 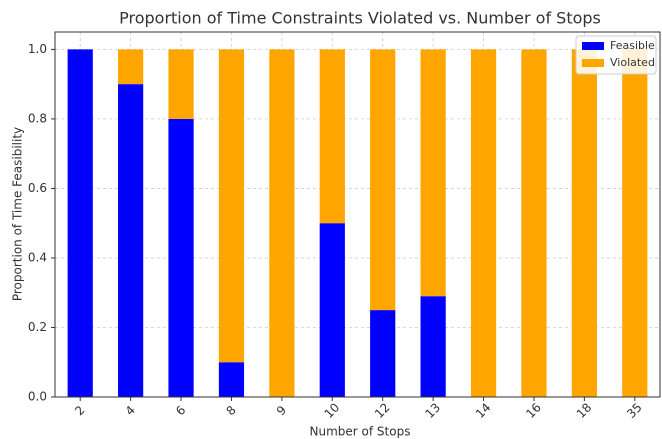 What do you see at coordinates (37, 118) in the screenshot?
I see `y-tick-label: 0.8` at bounding box center [37, 118].